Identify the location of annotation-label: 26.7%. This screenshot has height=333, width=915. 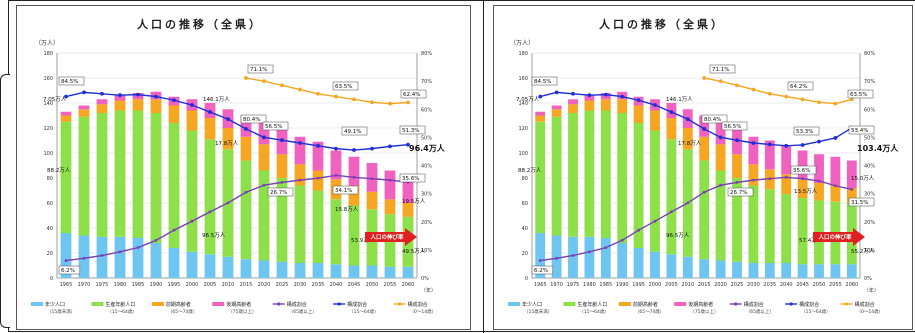
(278, 193).